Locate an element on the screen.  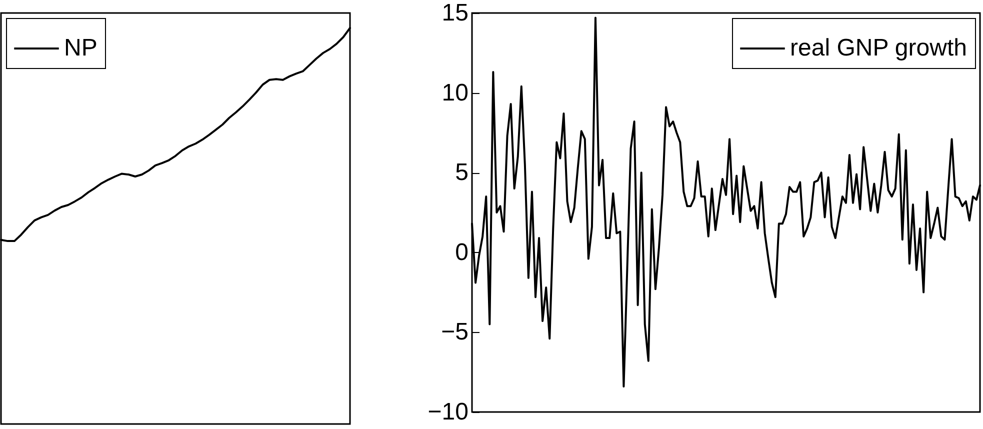
y-tick-label: −10 is located at coordinates (448, 412).